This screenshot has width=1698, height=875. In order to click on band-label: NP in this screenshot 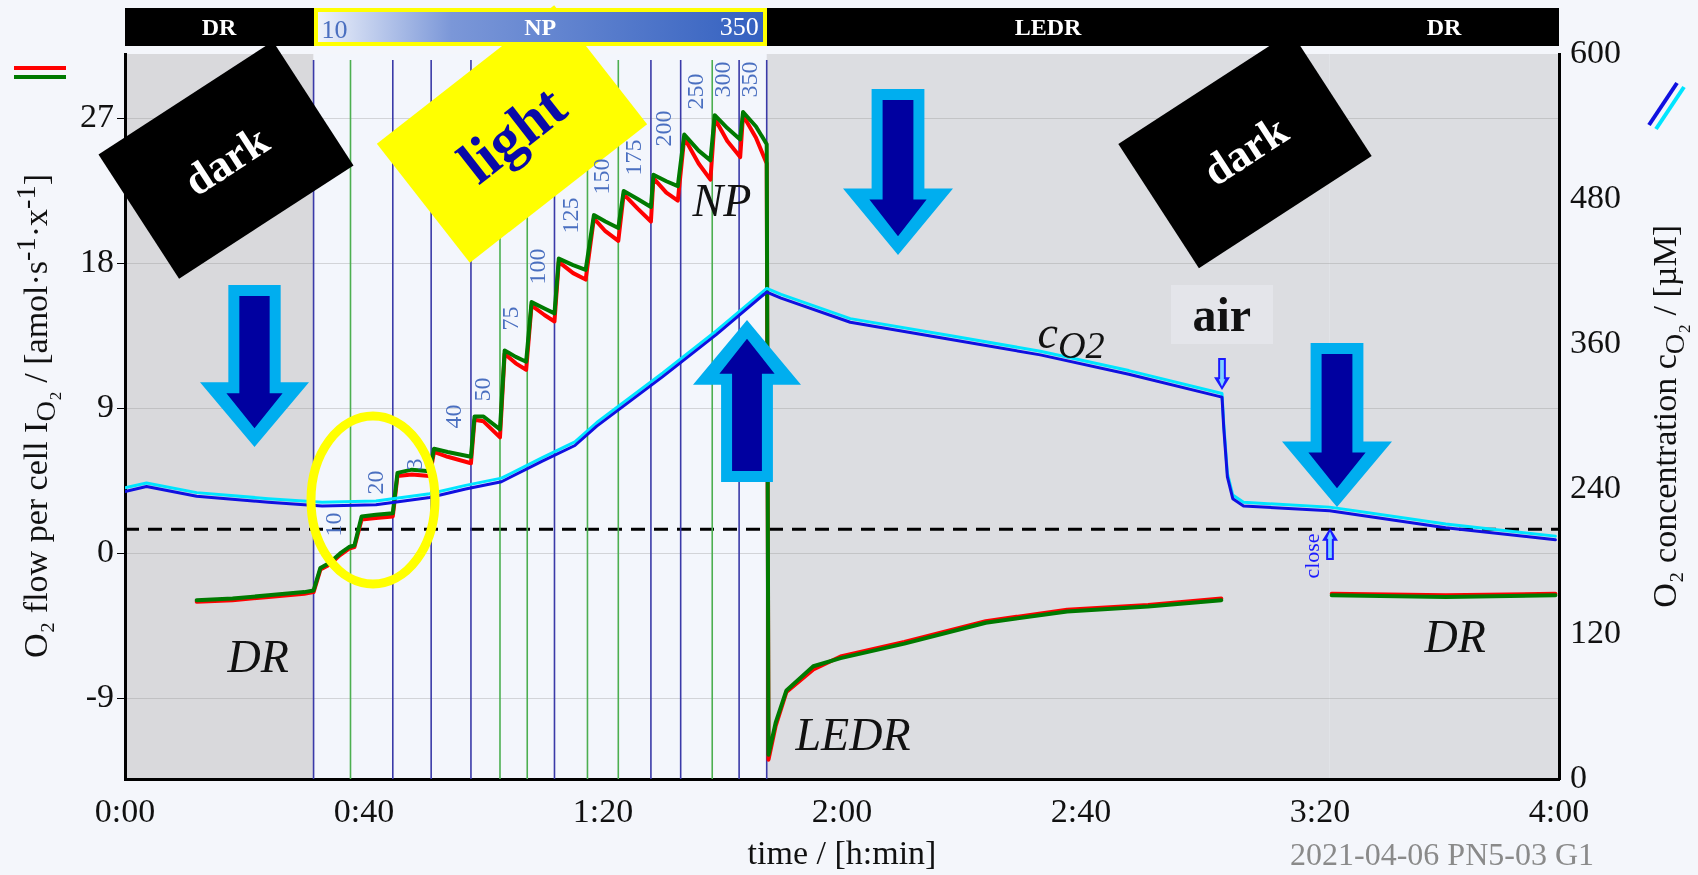, I will do `click(540, 27)`.